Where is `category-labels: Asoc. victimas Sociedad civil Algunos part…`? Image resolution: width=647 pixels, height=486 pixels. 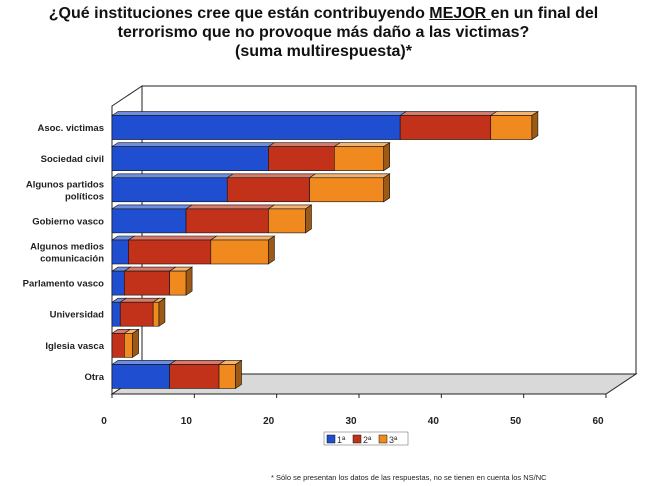 category-labels: Asoc. victimas Sociedad civil Algunos part… is located at coordinates (64, 253).